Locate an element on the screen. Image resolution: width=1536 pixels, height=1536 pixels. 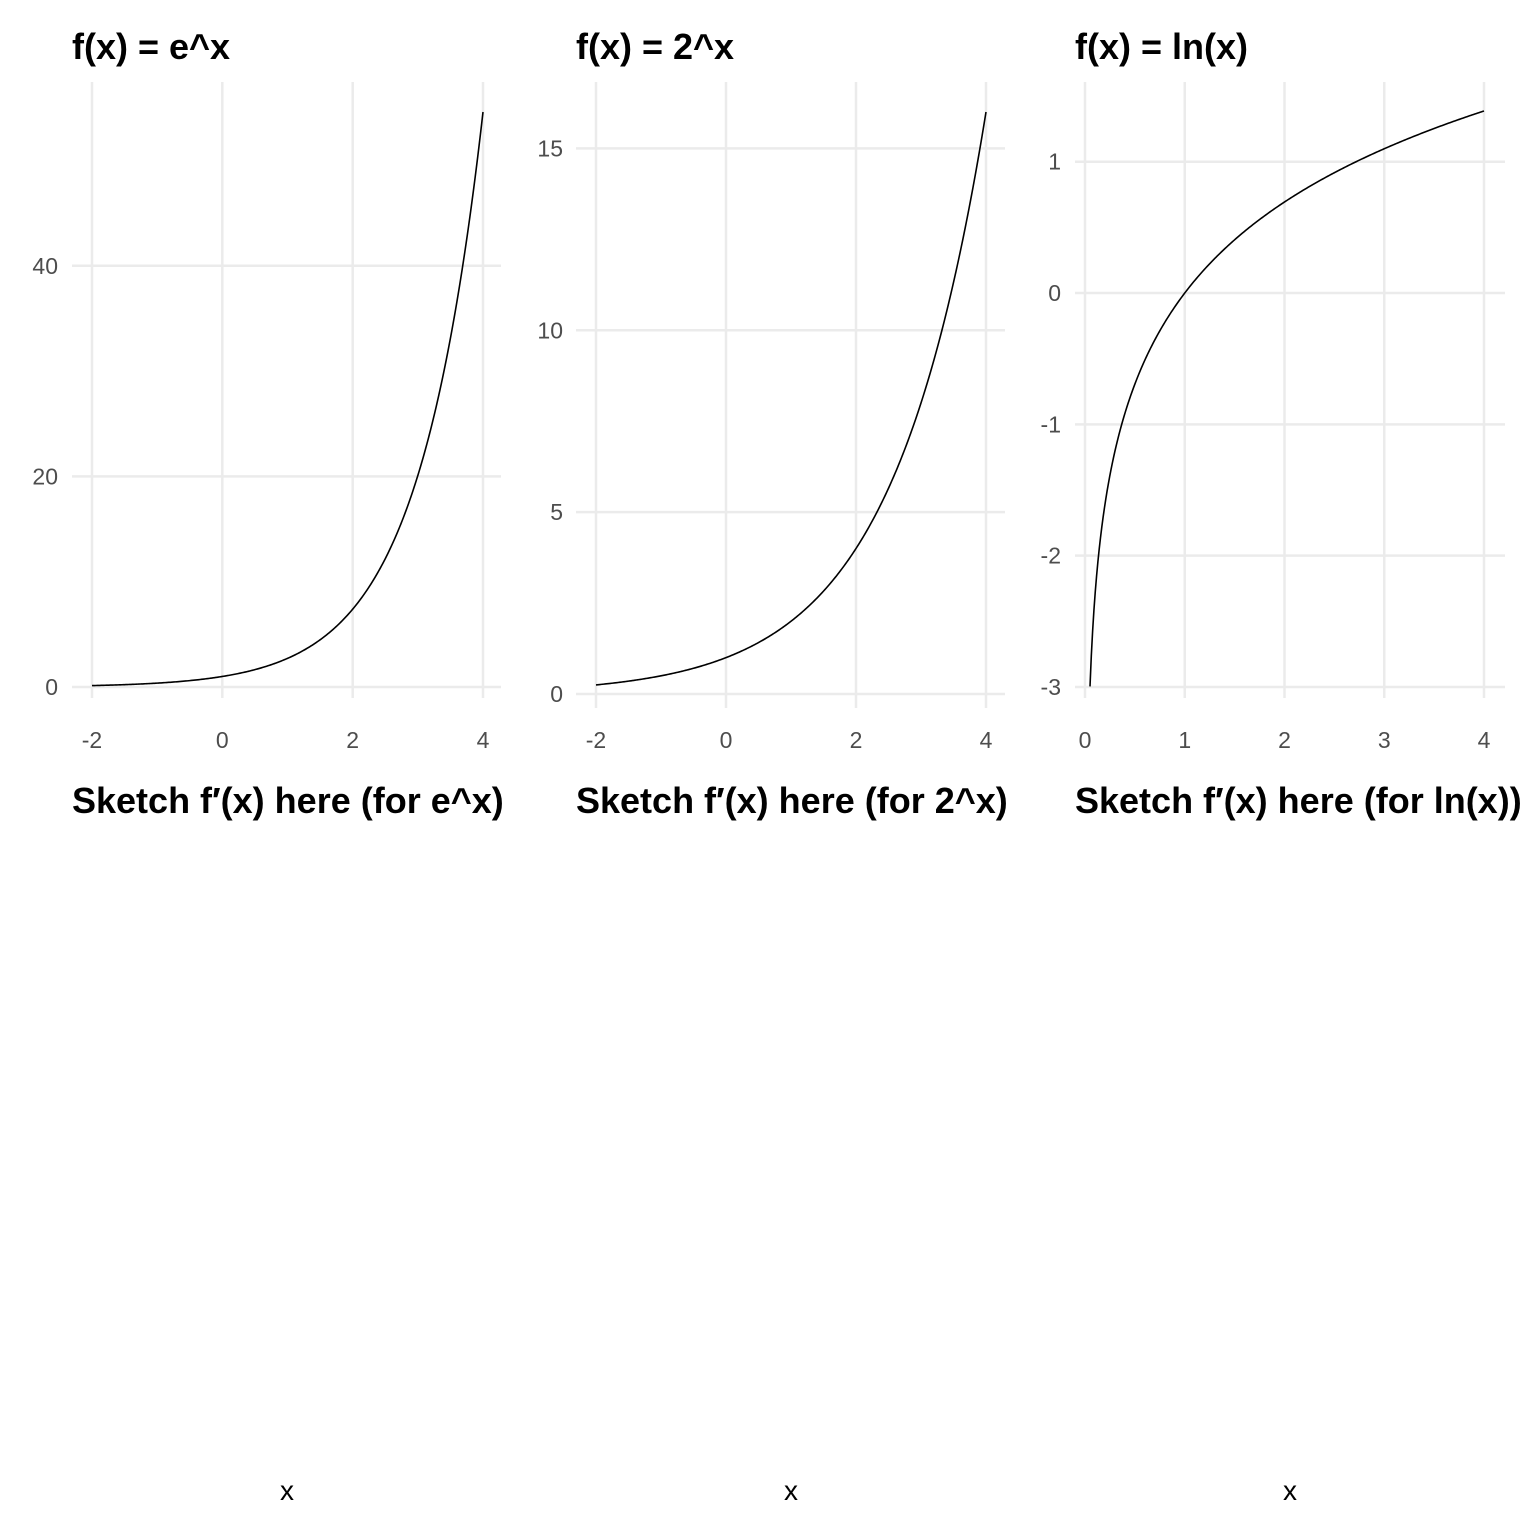
gridlines-ln is located at coordinates (1290, 390).